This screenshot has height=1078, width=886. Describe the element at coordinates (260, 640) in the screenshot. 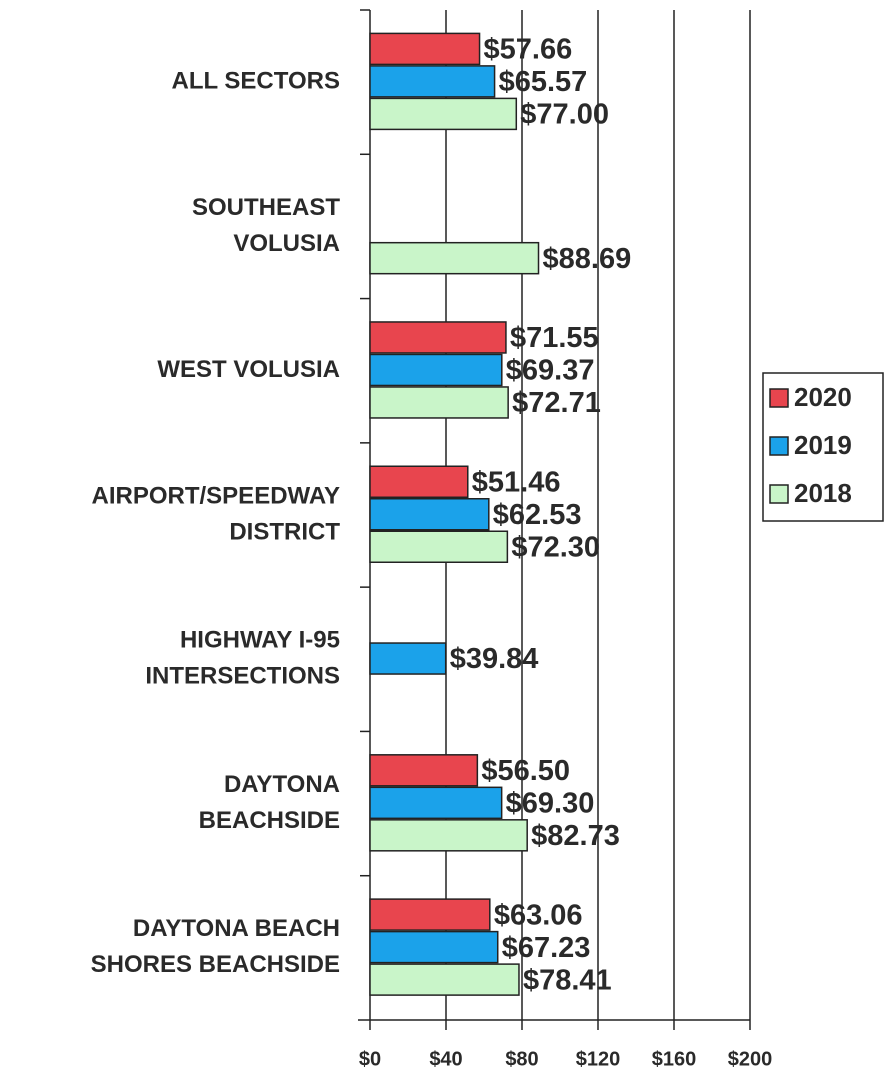

I see `y-tick-label: HIGHWAY I-95` at that location.